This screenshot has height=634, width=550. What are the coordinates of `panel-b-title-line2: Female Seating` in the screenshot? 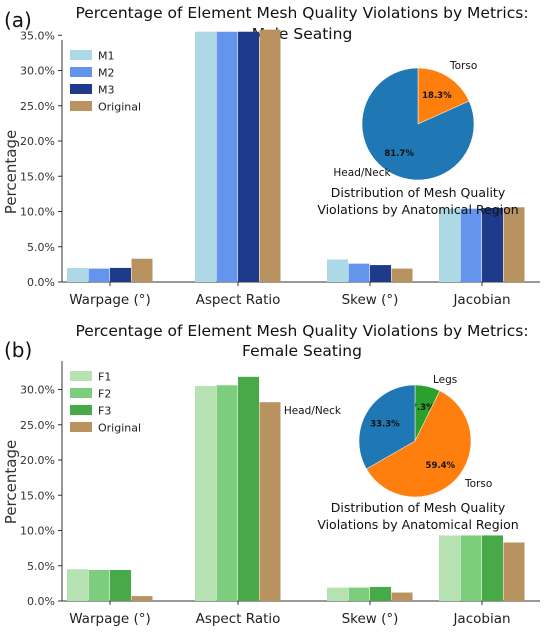 It's located at (302, 351).